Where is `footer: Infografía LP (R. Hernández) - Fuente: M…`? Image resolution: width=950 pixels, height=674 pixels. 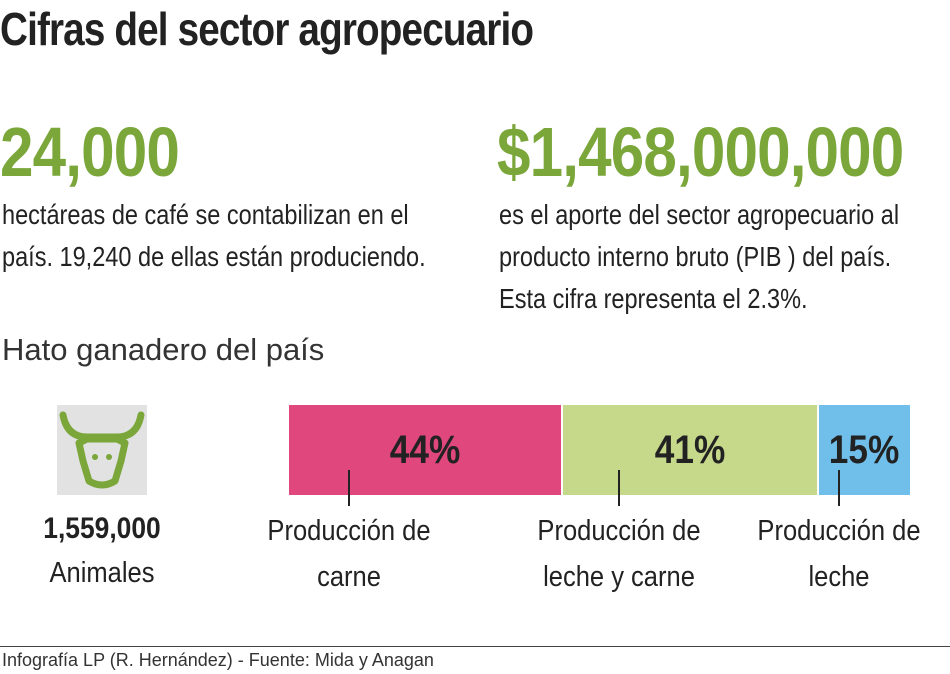
footer: Infografía LP (R. Hernández) - Fuente: M… is located at coordinates (218, 660).